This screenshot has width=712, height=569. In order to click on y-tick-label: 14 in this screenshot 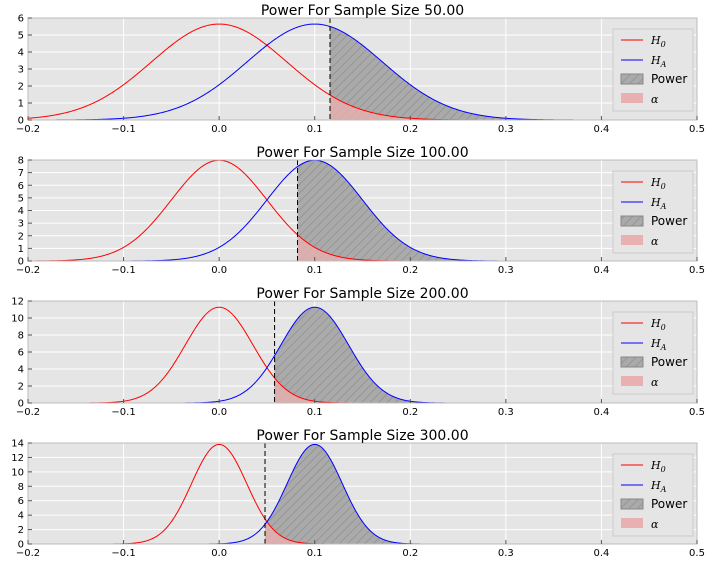, I will do `click(17, 444)`.